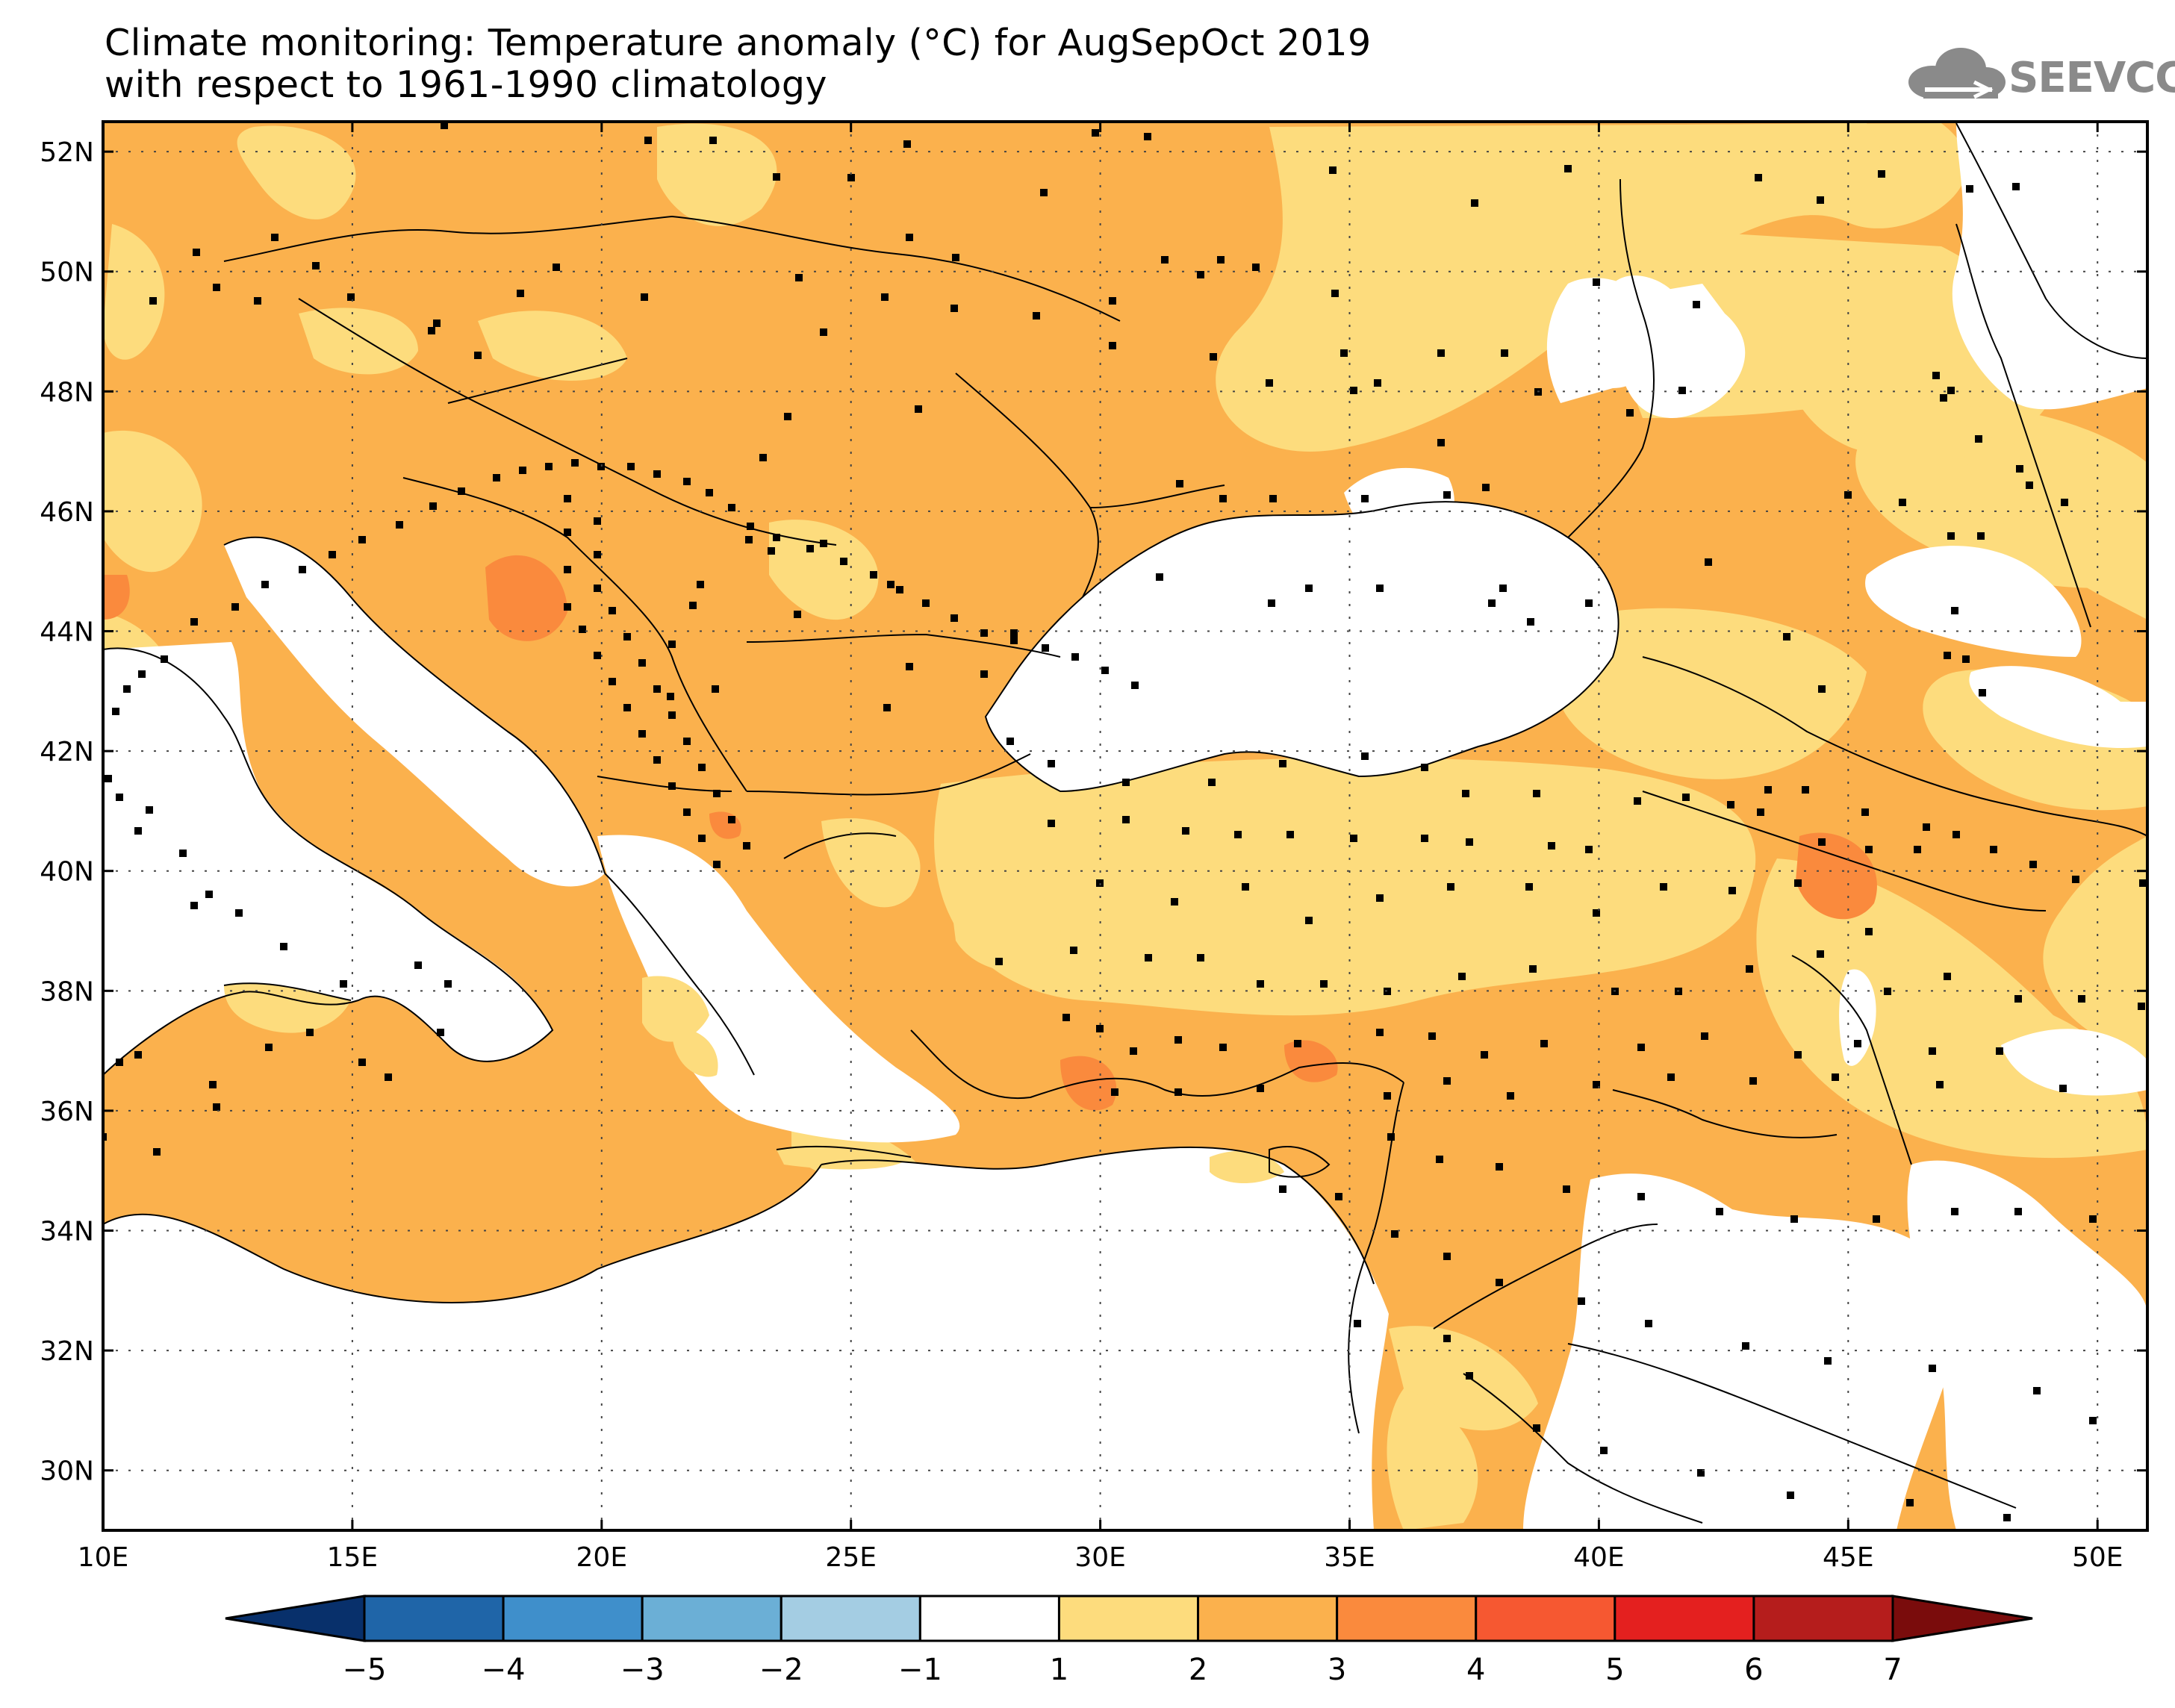  I want to click on lon-tick-label: 35E, so click(1349, 1557).